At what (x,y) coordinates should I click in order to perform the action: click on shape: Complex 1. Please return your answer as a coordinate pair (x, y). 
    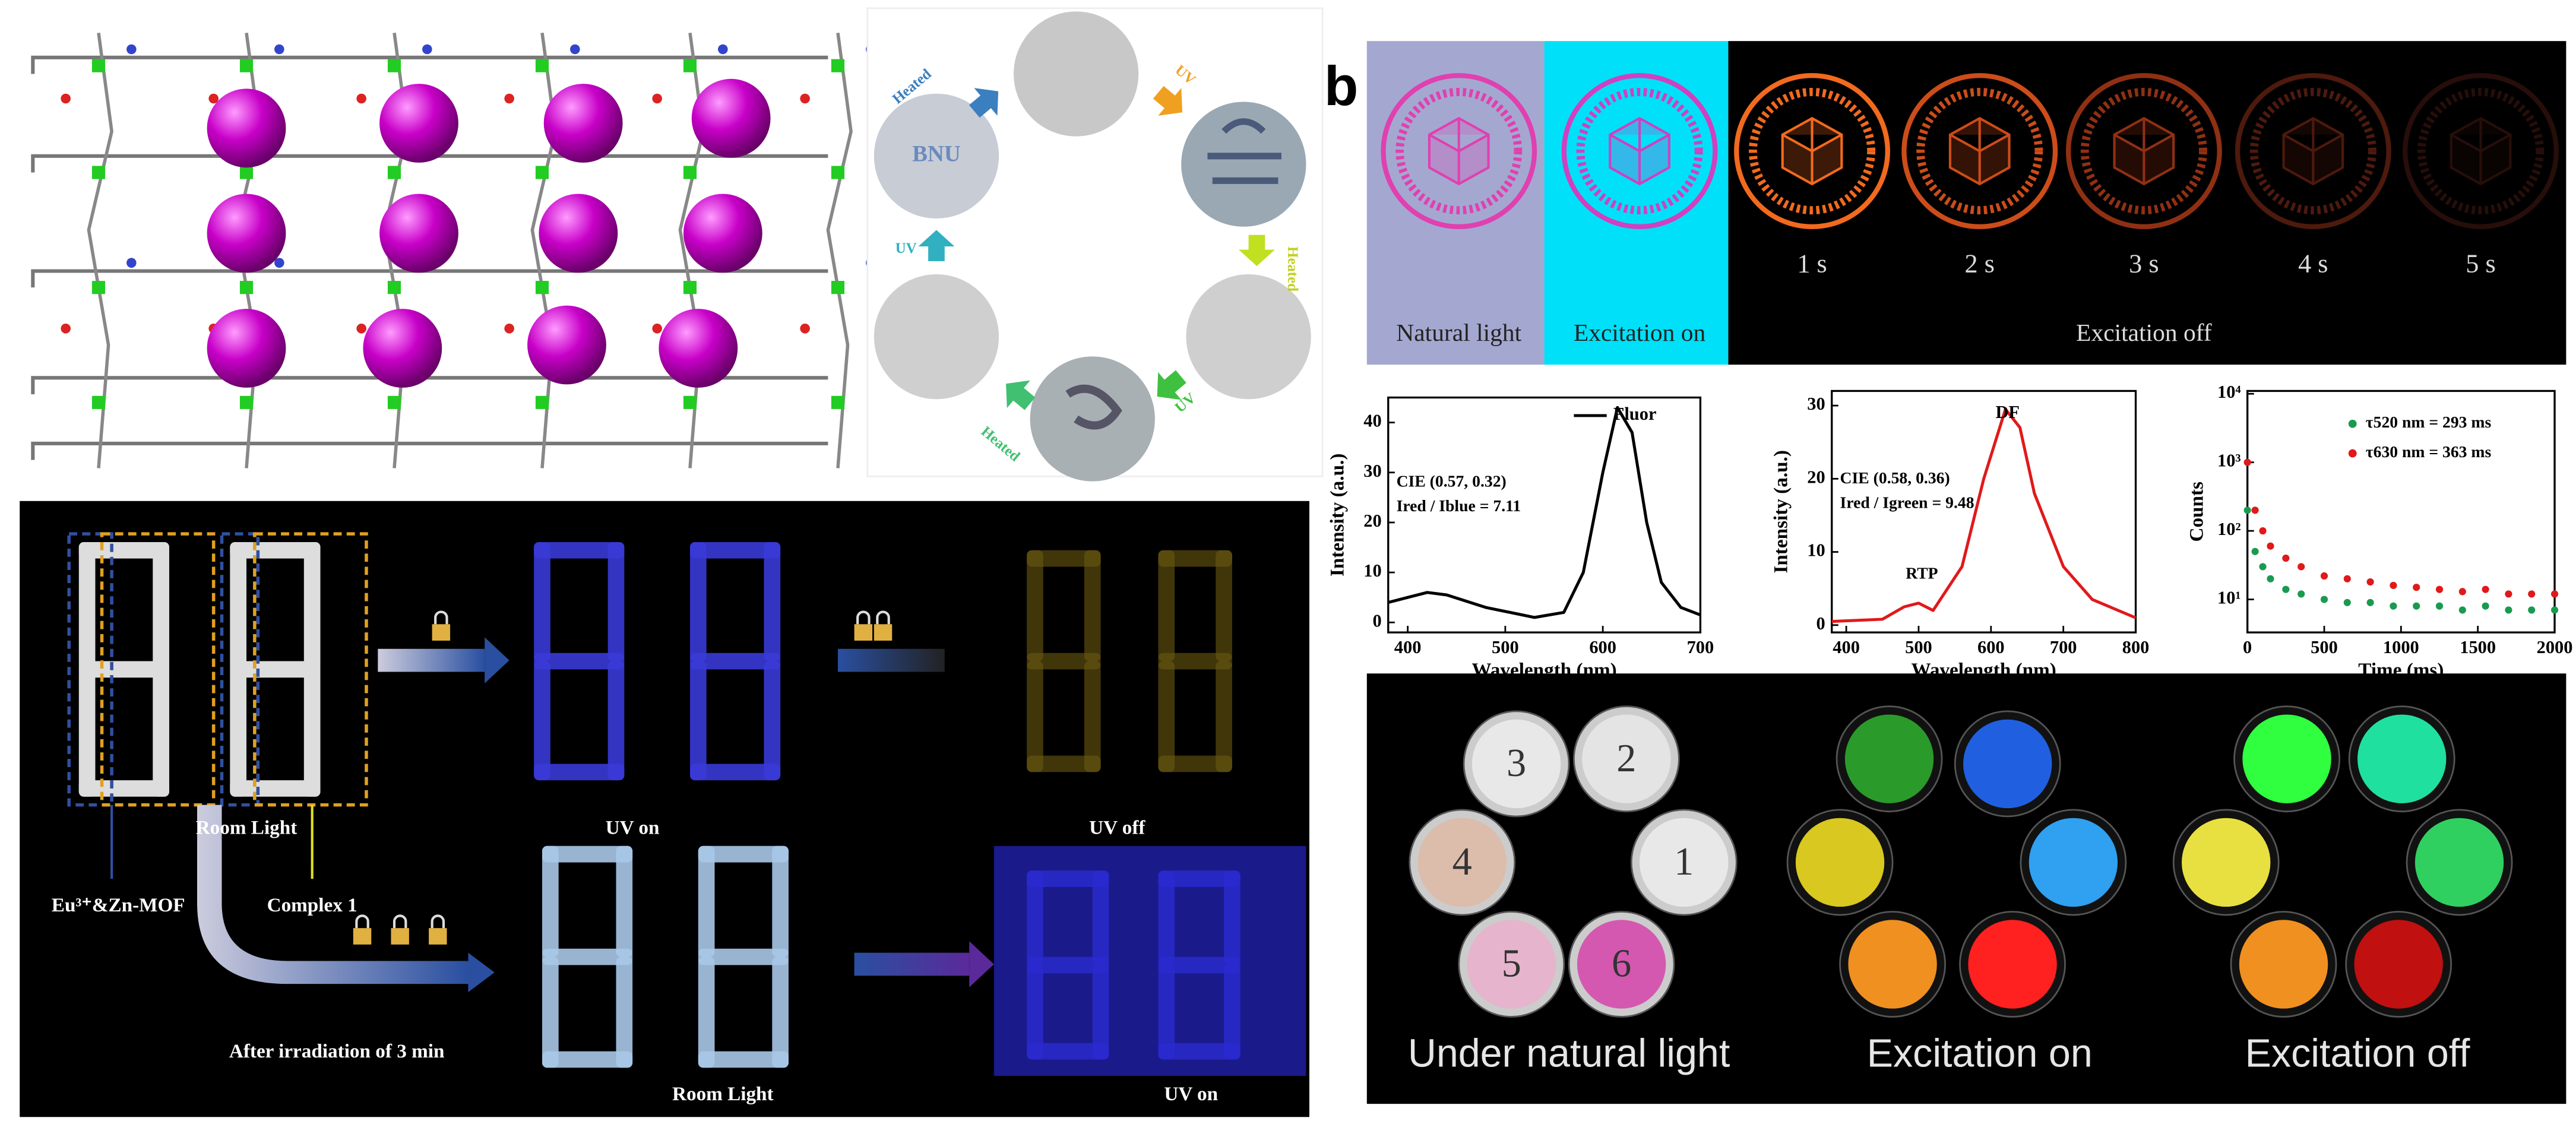
    Looking at the image, I should click on (312, 905).